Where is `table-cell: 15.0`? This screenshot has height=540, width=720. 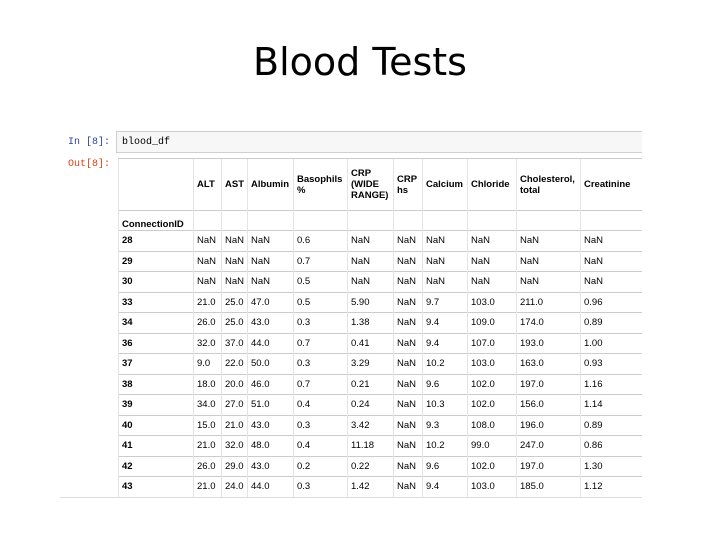 table-cell: 15.0 is located at coordinates (207, 425).